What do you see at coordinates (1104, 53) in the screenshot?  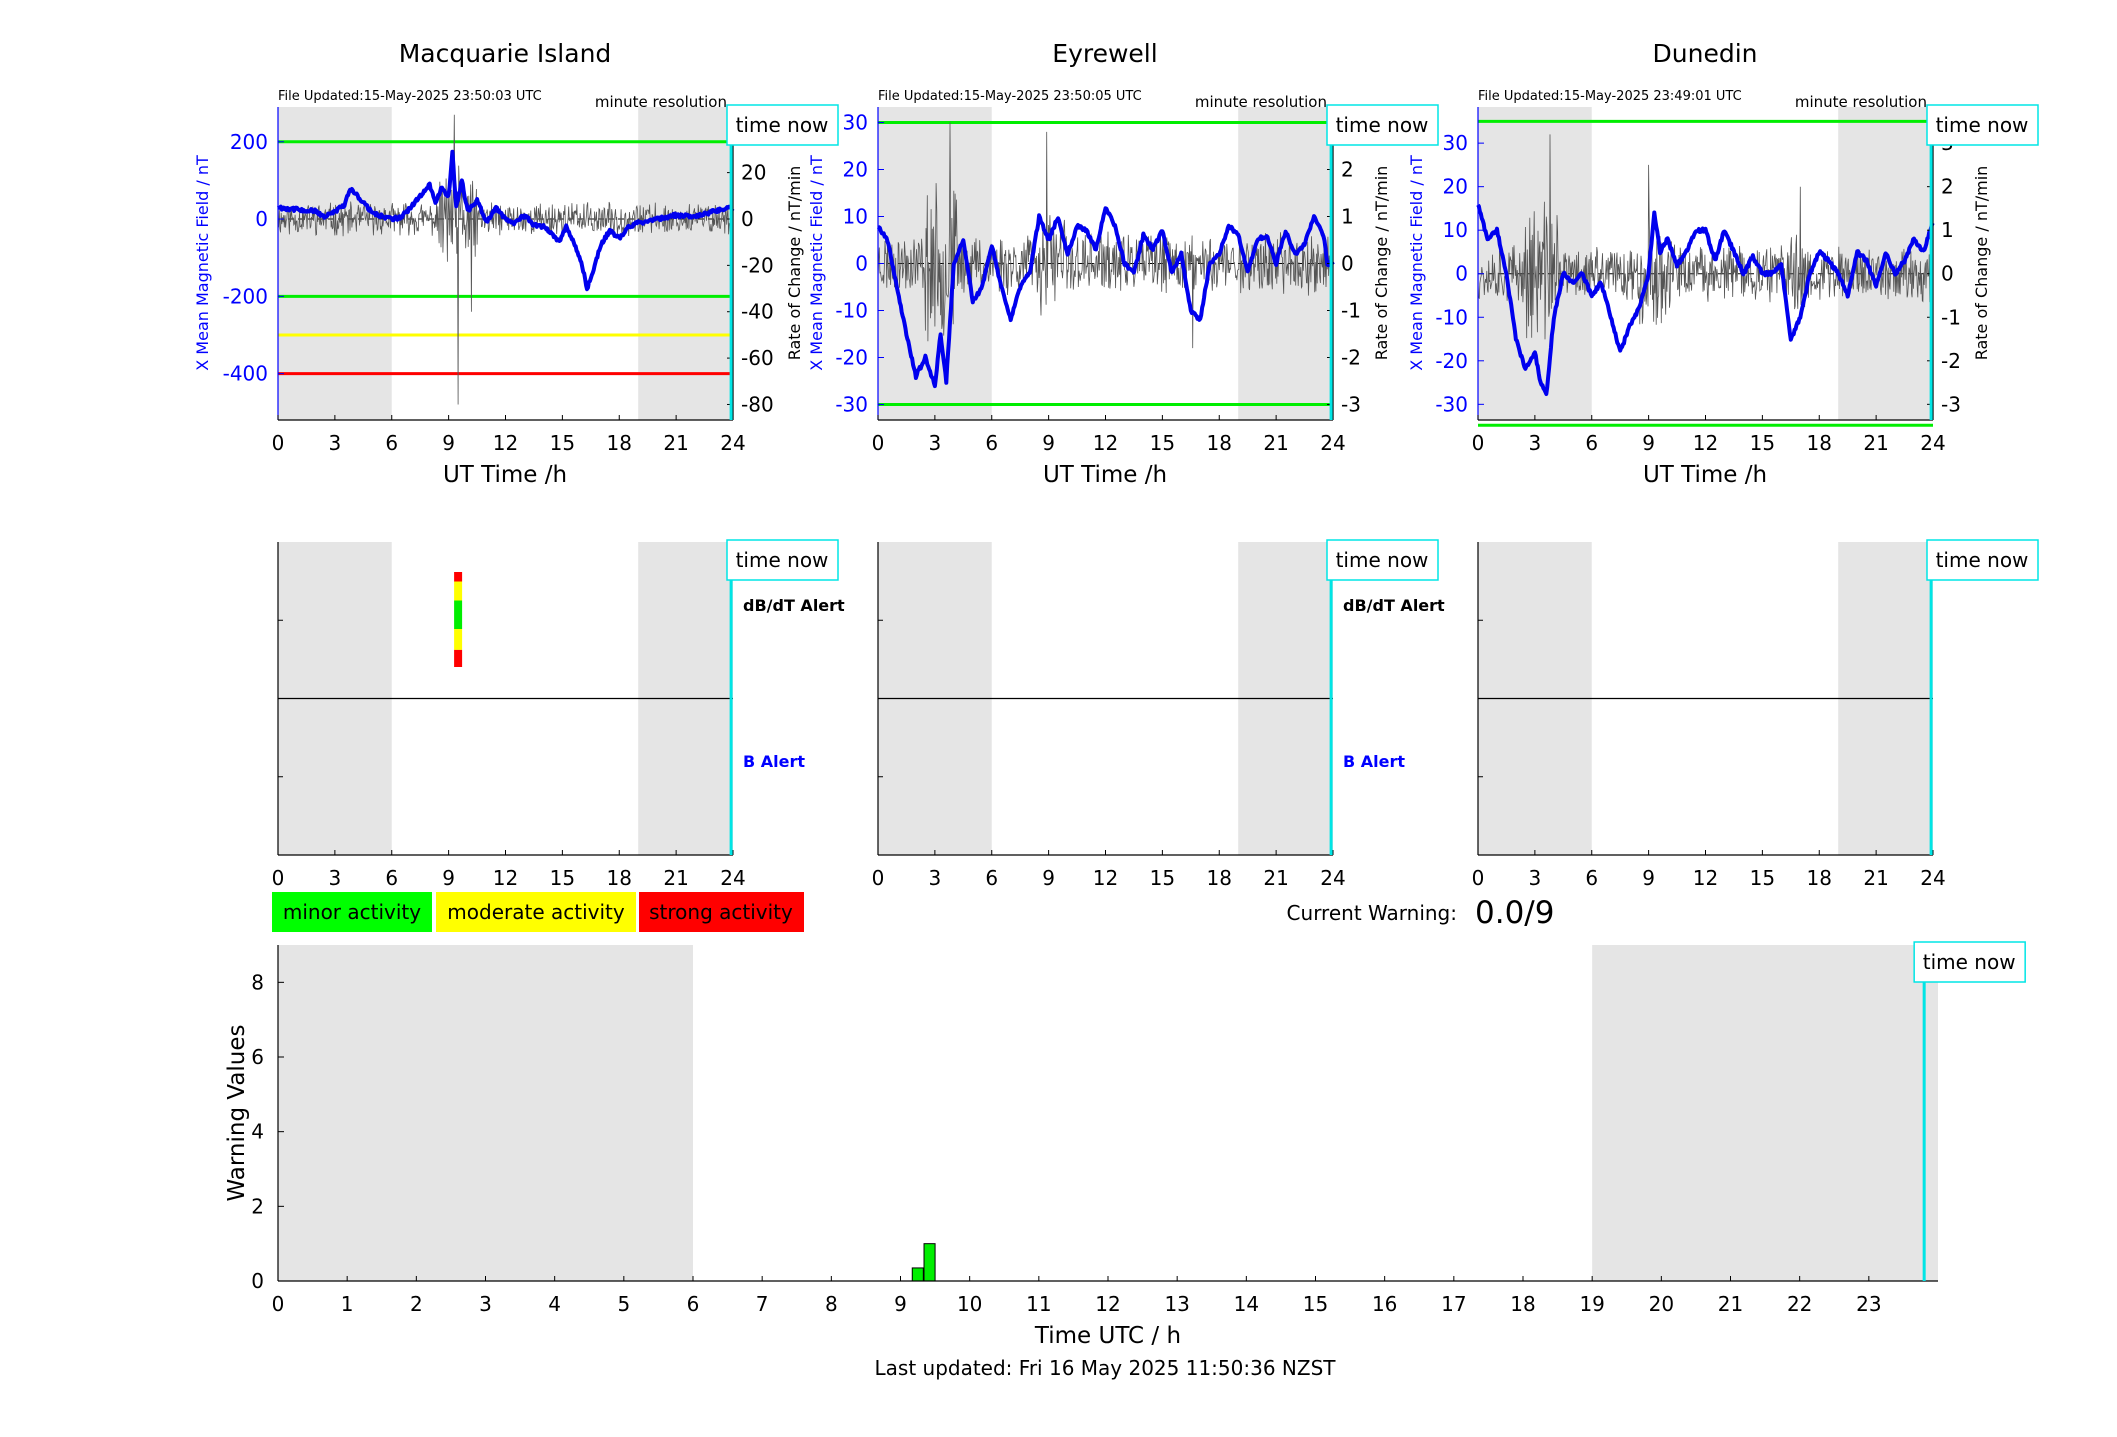 I see `station-title: Eyrewell` at bounding box center [1104, 53].